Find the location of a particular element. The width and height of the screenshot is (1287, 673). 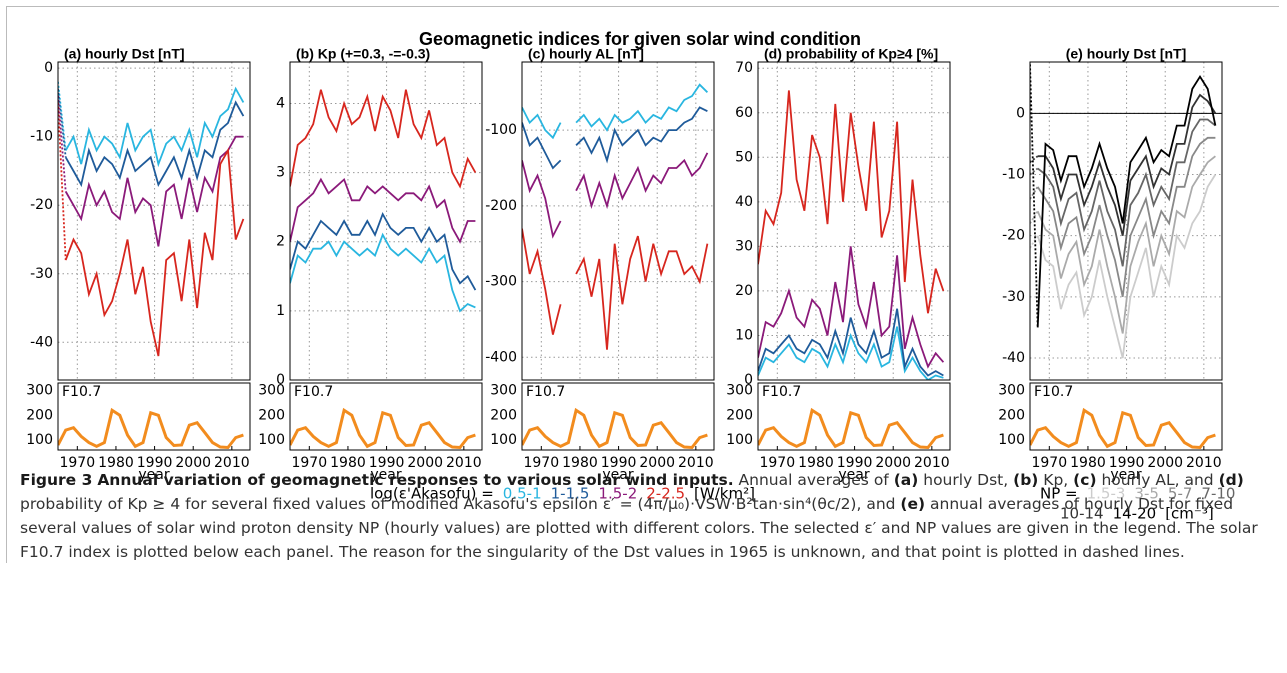

caption-text: Annual averages of is located at coordinates (813, 480).